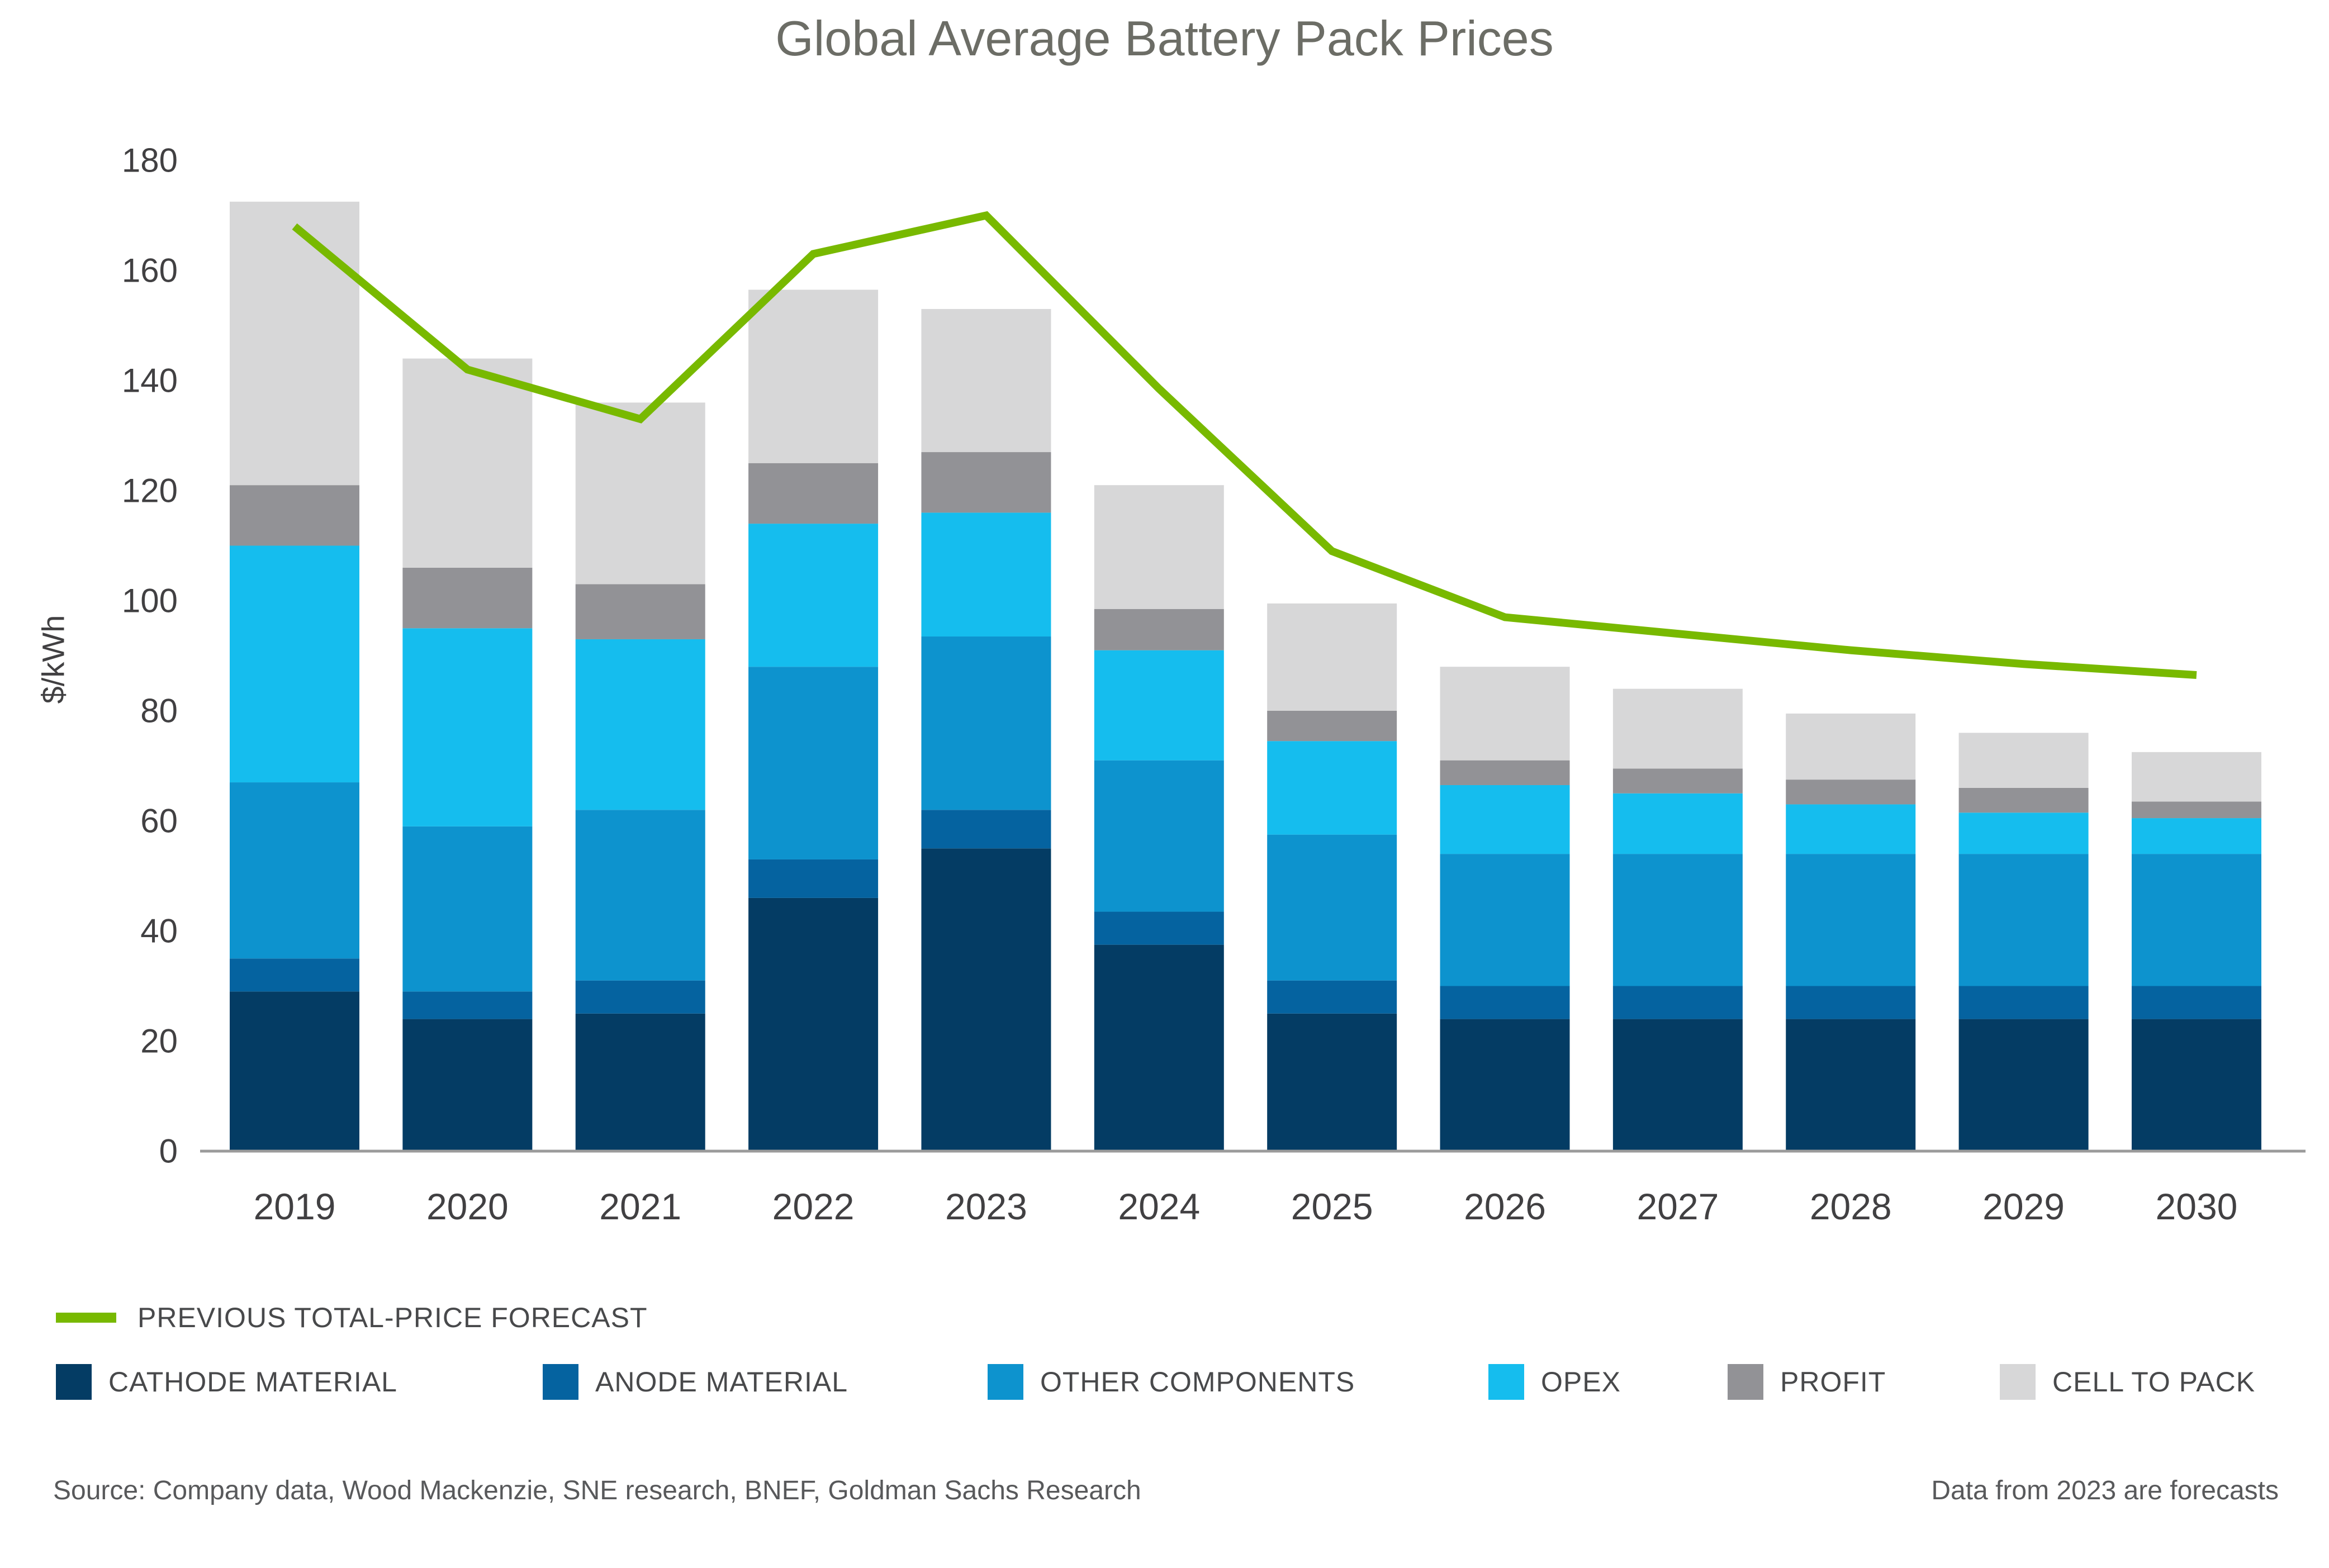  I want to click on legend-item-other-components: OTHER COMPONENTS, so click(1171, 1381).